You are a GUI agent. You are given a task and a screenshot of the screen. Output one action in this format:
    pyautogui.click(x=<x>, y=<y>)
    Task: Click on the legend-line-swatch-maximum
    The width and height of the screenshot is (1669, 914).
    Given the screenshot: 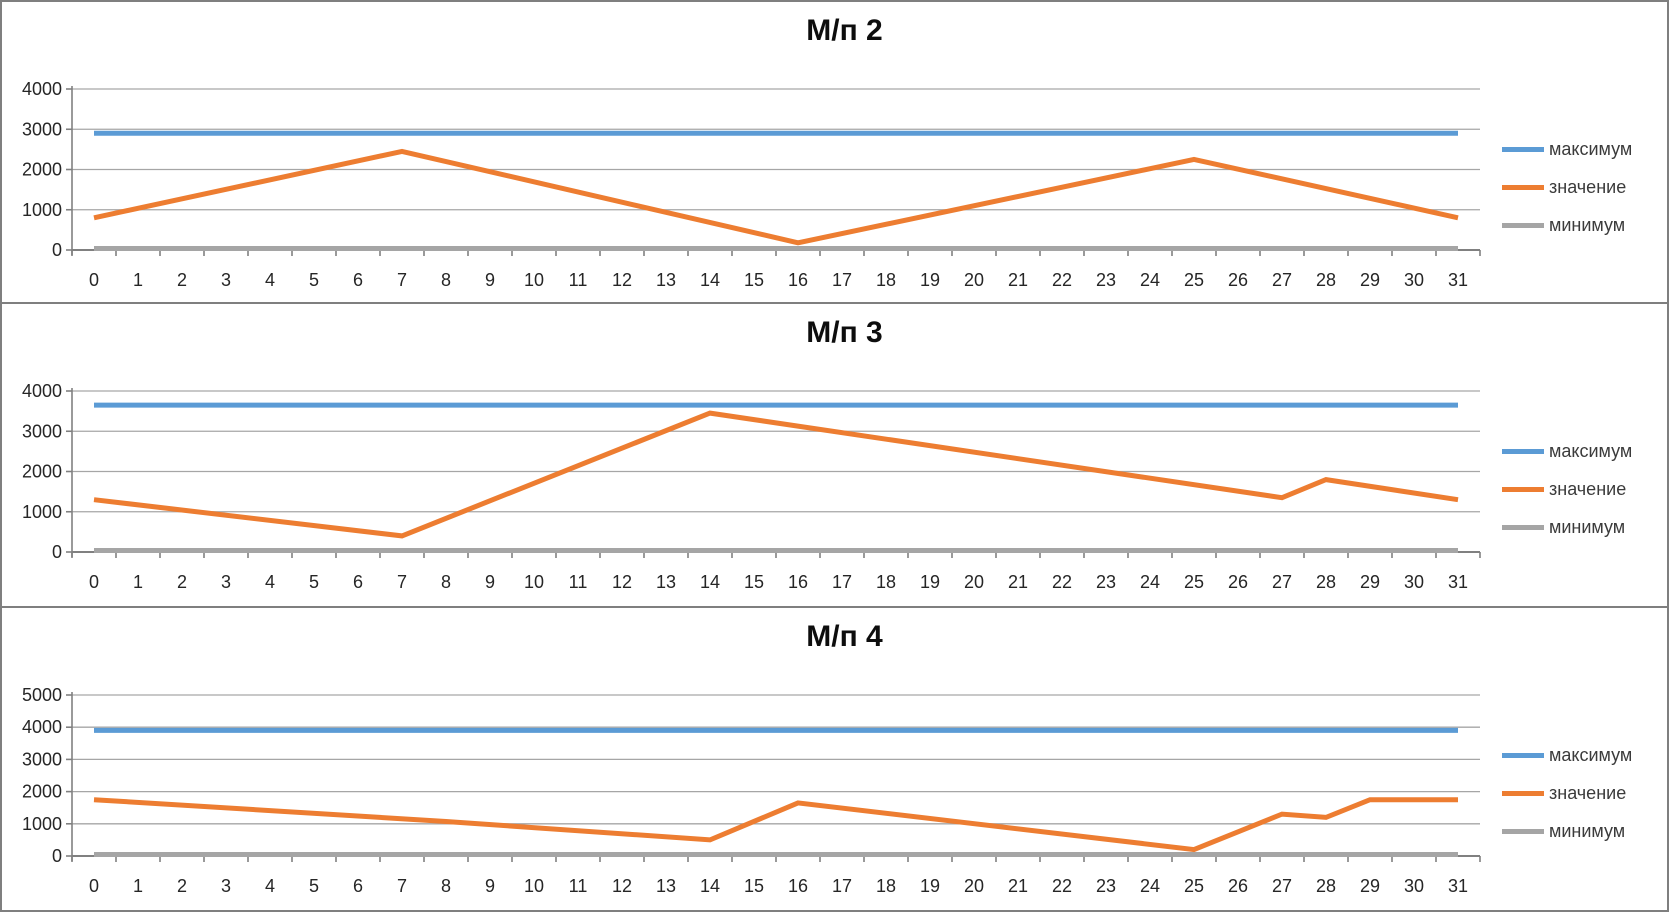 What is the action you would take?
    pyautogui.click(x=1523, y=755)
    